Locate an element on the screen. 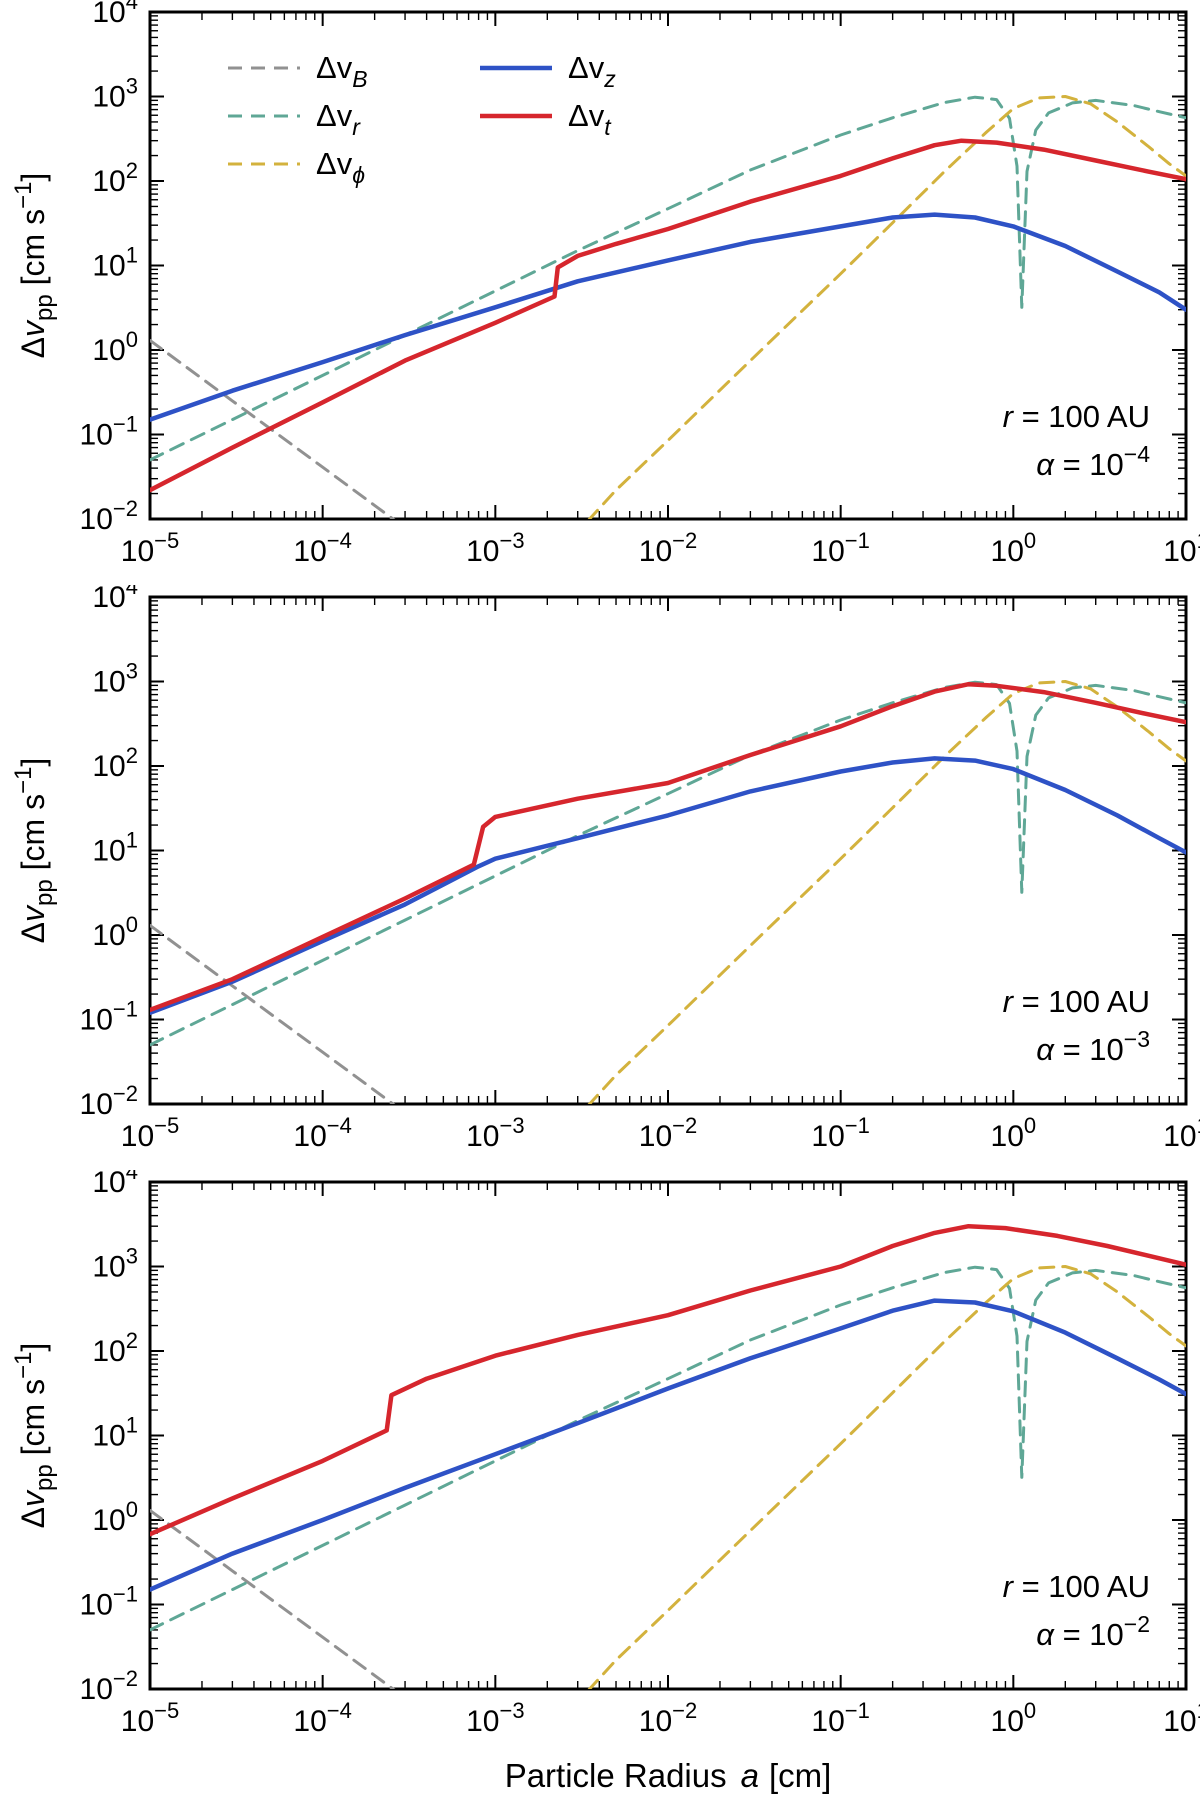 This screenshot has width=1200, height=1810. legend-label-ϕ: Δvϕ is located at coordinates (340, 167).